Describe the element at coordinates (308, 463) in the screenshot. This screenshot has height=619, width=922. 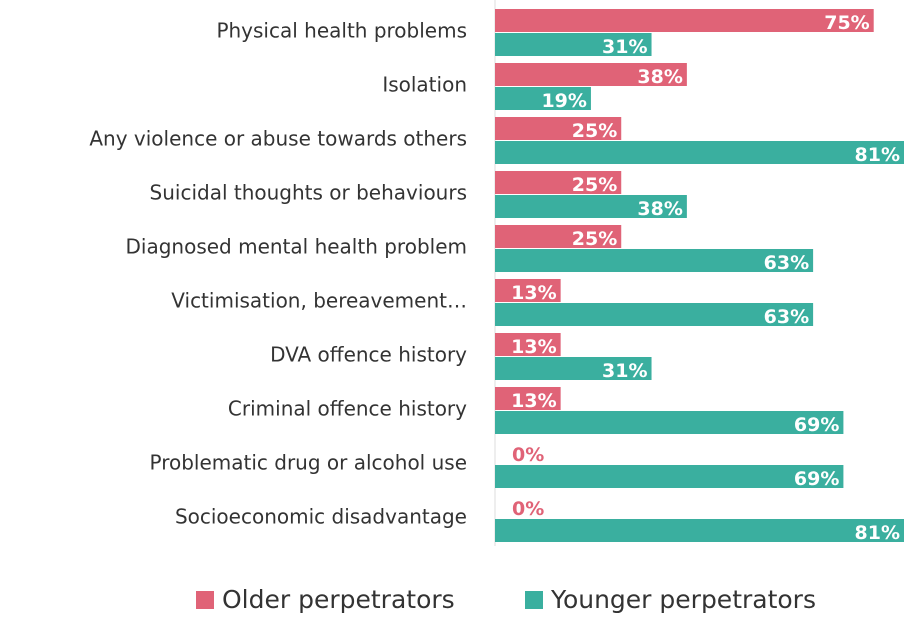
I see `category-label: Problematic drug or alcohol use` at that location.